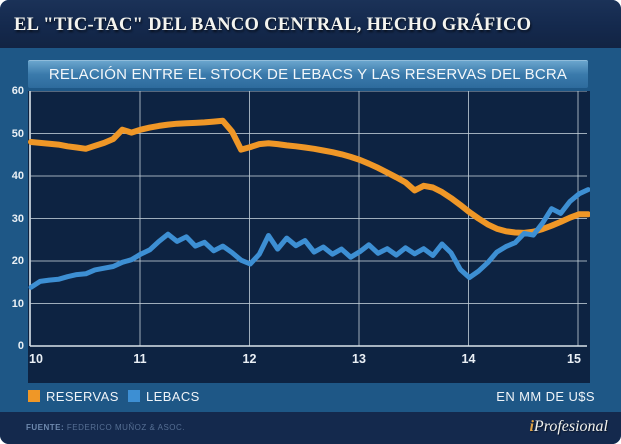 This screenshot has width=621, height=444. Describe the element at coordinates (359, 359) in the screenshot. I see `x-tick-13: 13` at that location.